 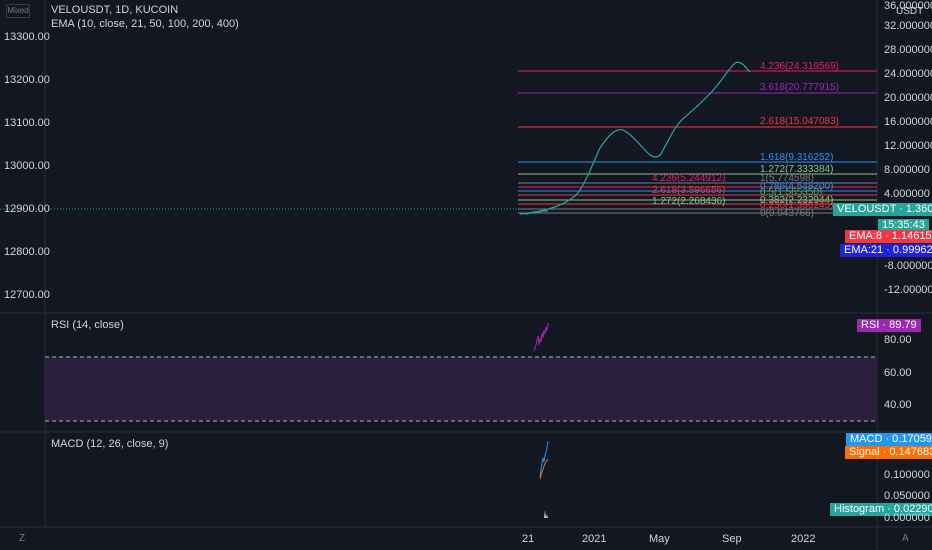 I want to click on scale-mode-box: Mixed, so click(x=18, y=11).